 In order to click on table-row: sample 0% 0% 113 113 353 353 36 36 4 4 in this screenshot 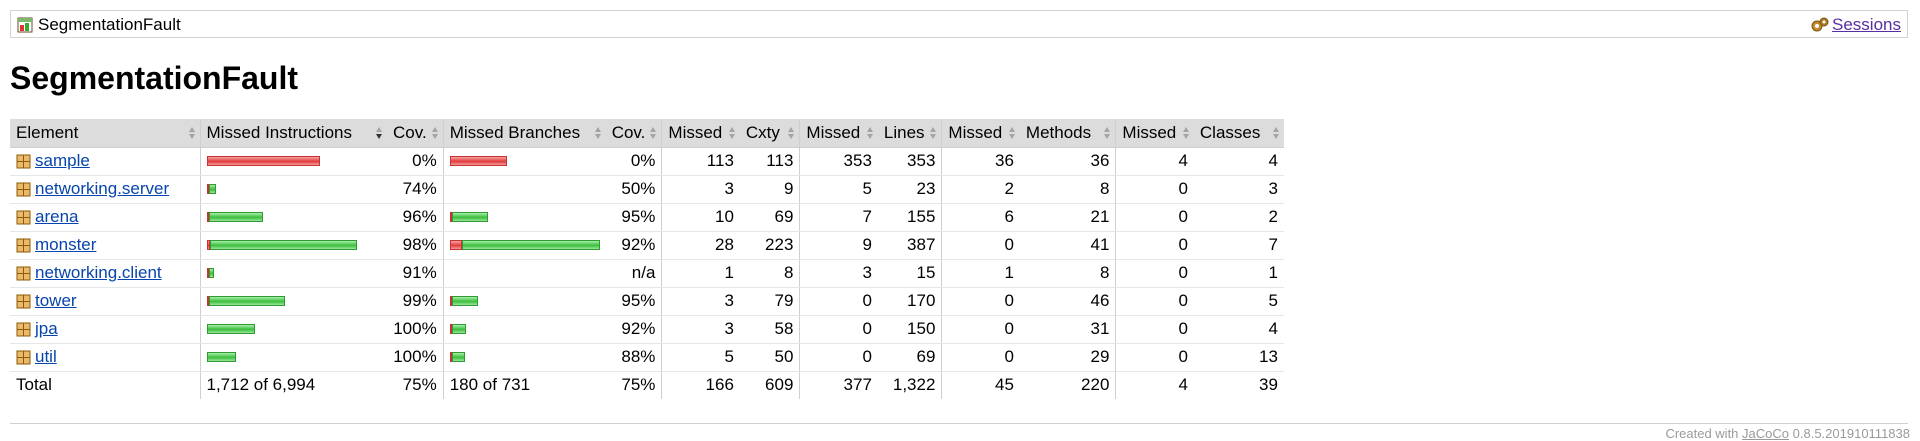, I will do `click(647, 161)`.